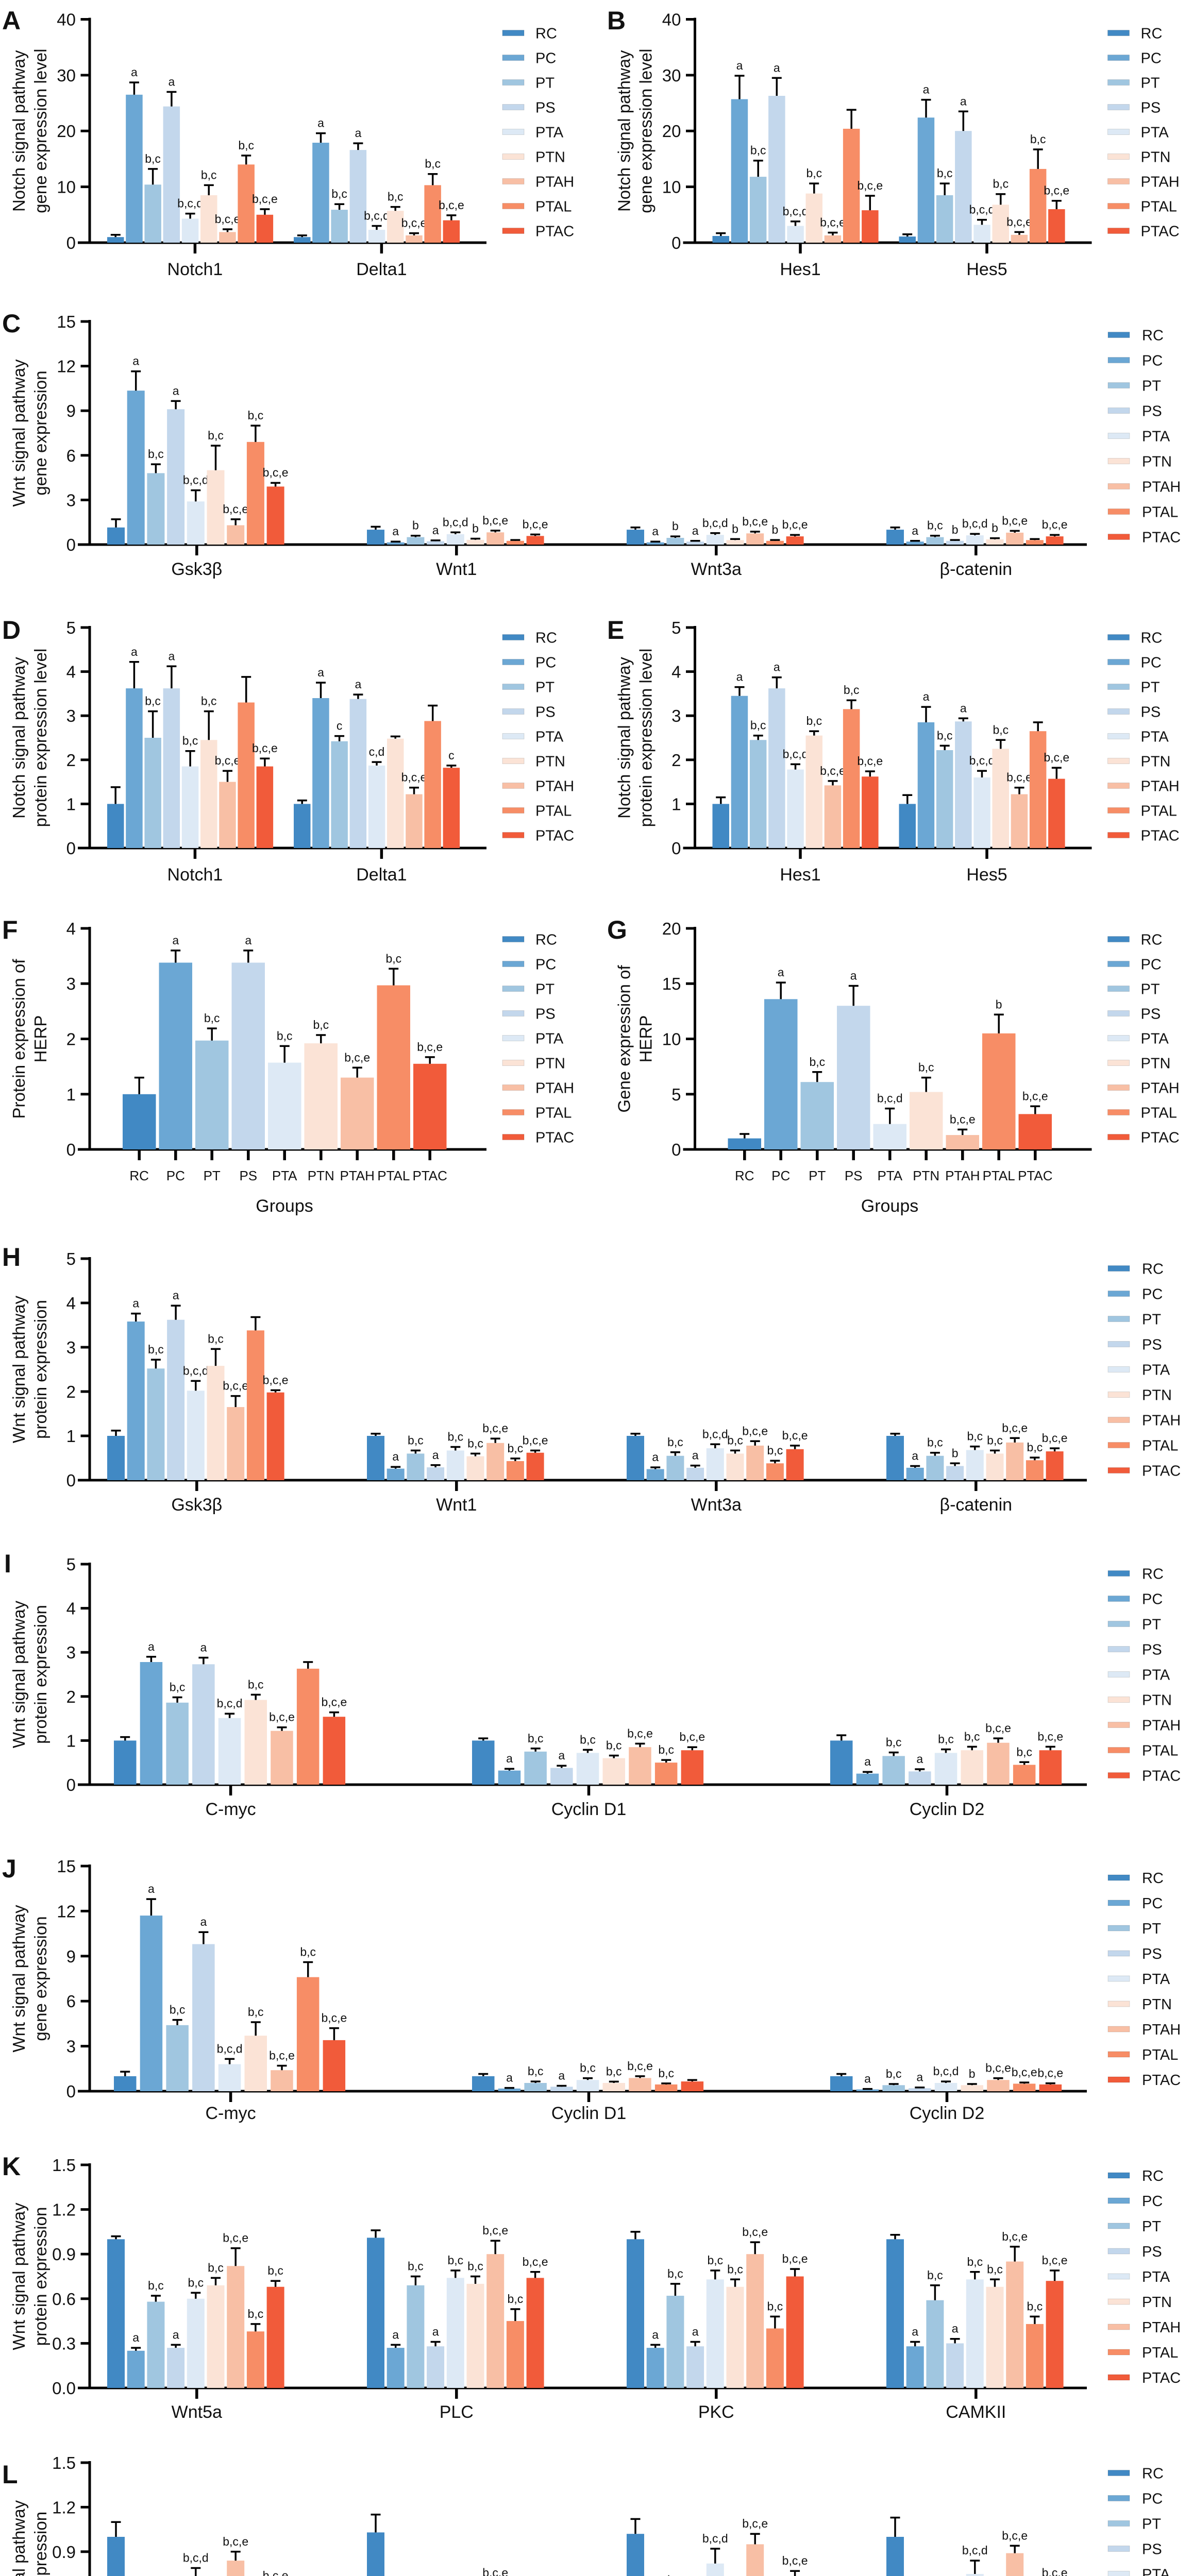 The width and height of the screenshot is (1193, 2576). Describe the element at coordinates (377, 751) in the screenshot. I see `svg-text: c,d` at that location.